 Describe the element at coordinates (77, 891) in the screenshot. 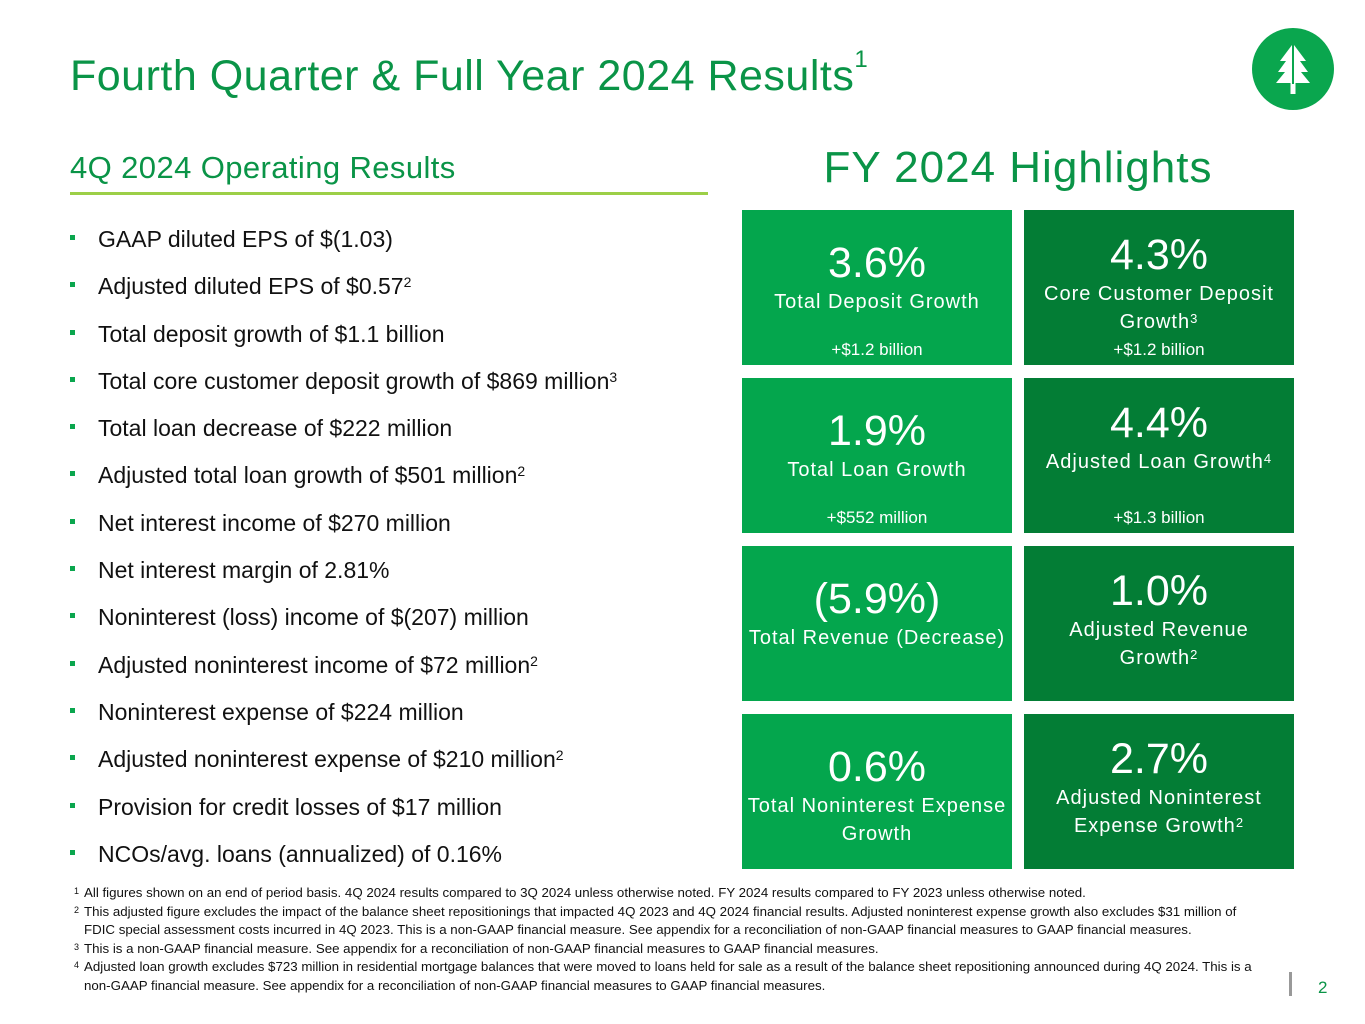

I see `footnote-number: 1` at that location.